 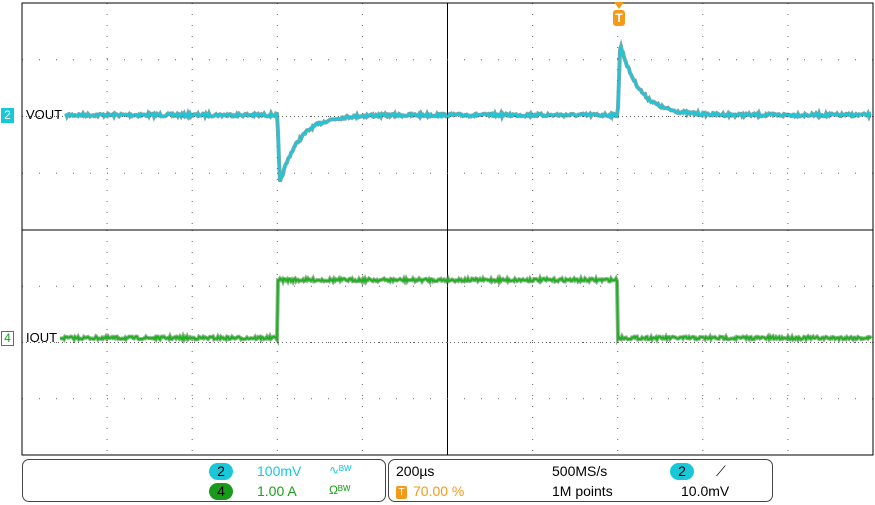 What do you see at coordinates (277, 491) in the screenshot?
I see `channel-4-scale: 1.00 A` at bounding box center [277, 491].